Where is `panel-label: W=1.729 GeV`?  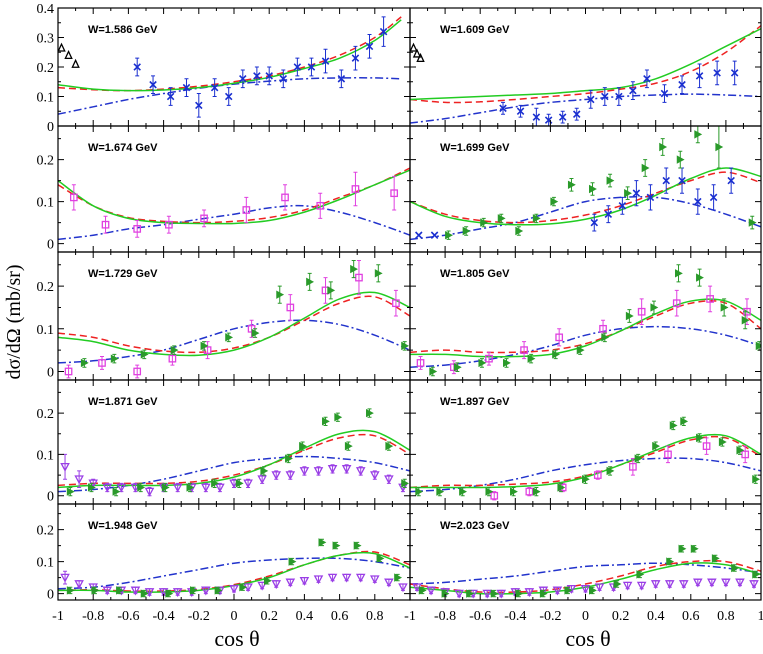 panel-label: W=1.729 GeV is located at coordinates (123, 274).